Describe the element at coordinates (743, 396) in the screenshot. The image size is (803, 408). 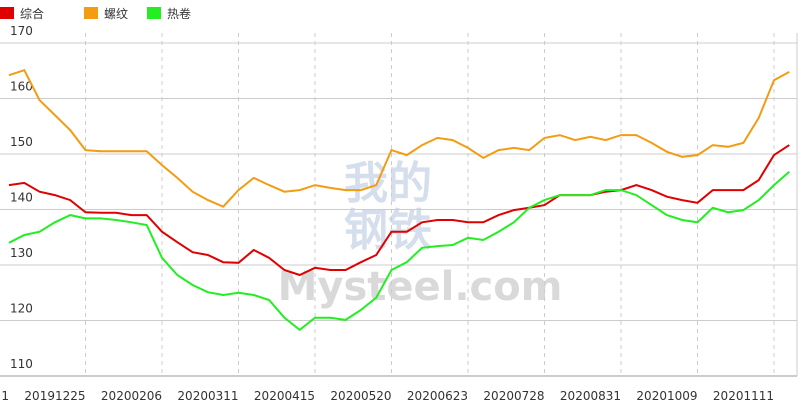
I see `x-tick-label: 20201111` at that location.